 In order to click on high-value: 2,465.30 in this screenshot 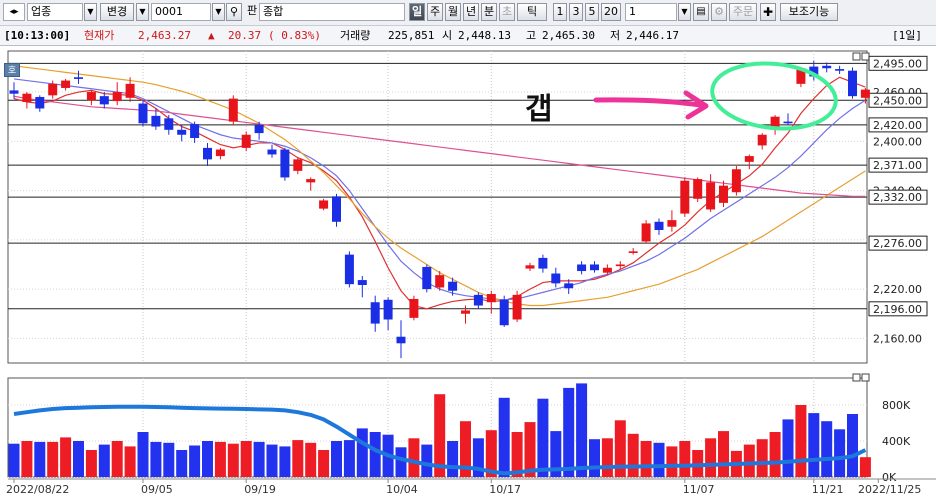, I will do `click(568, 35)`.